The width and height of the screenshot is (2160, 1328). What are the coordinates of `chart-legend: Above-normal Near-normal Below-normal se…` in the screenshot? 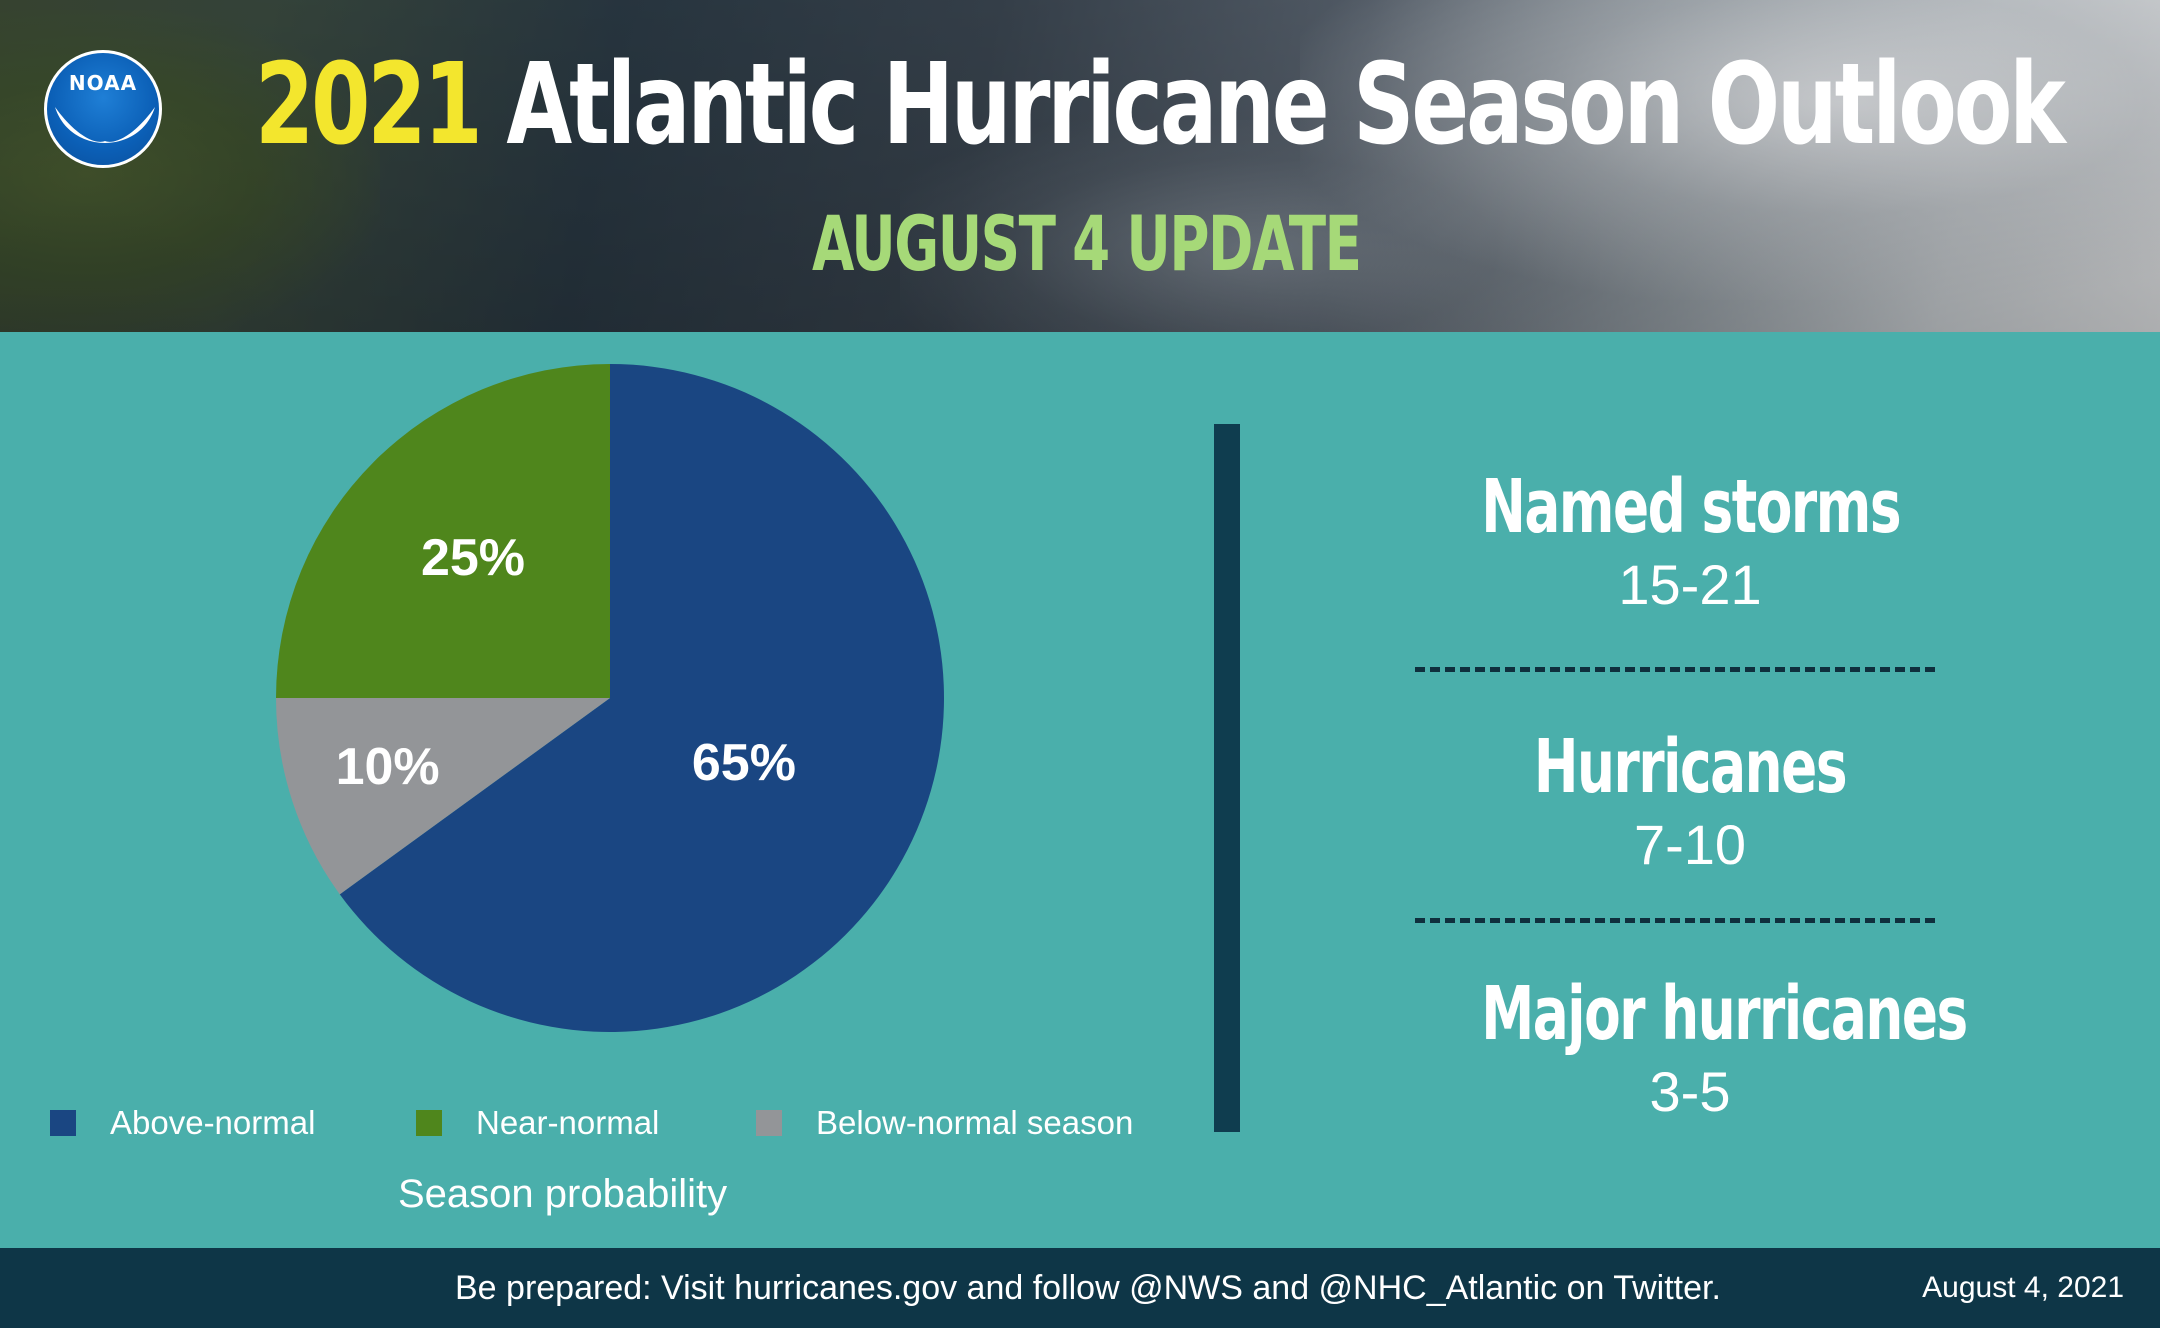 It's located at (600, 1123).